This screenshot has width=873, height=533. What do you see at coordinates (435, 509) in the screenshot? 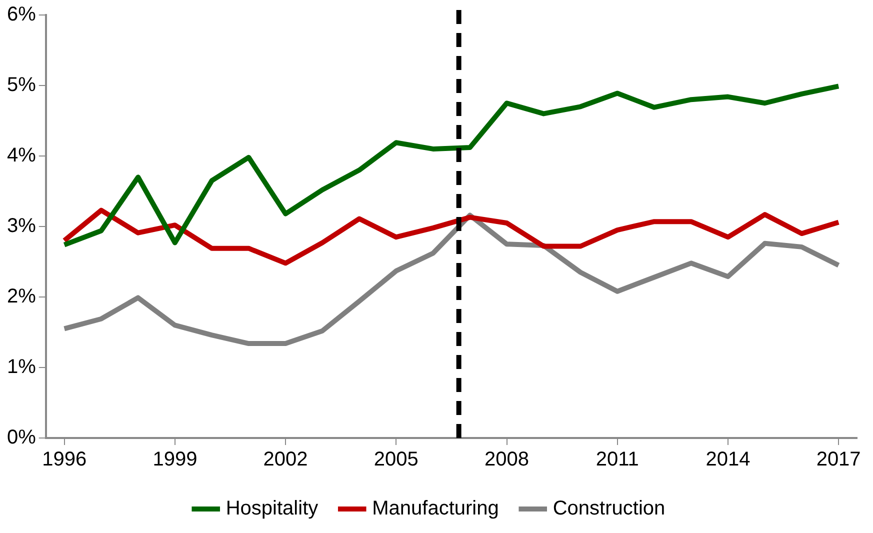
I see `legend-label: Manufacturing` at bounding box center [435, 509].